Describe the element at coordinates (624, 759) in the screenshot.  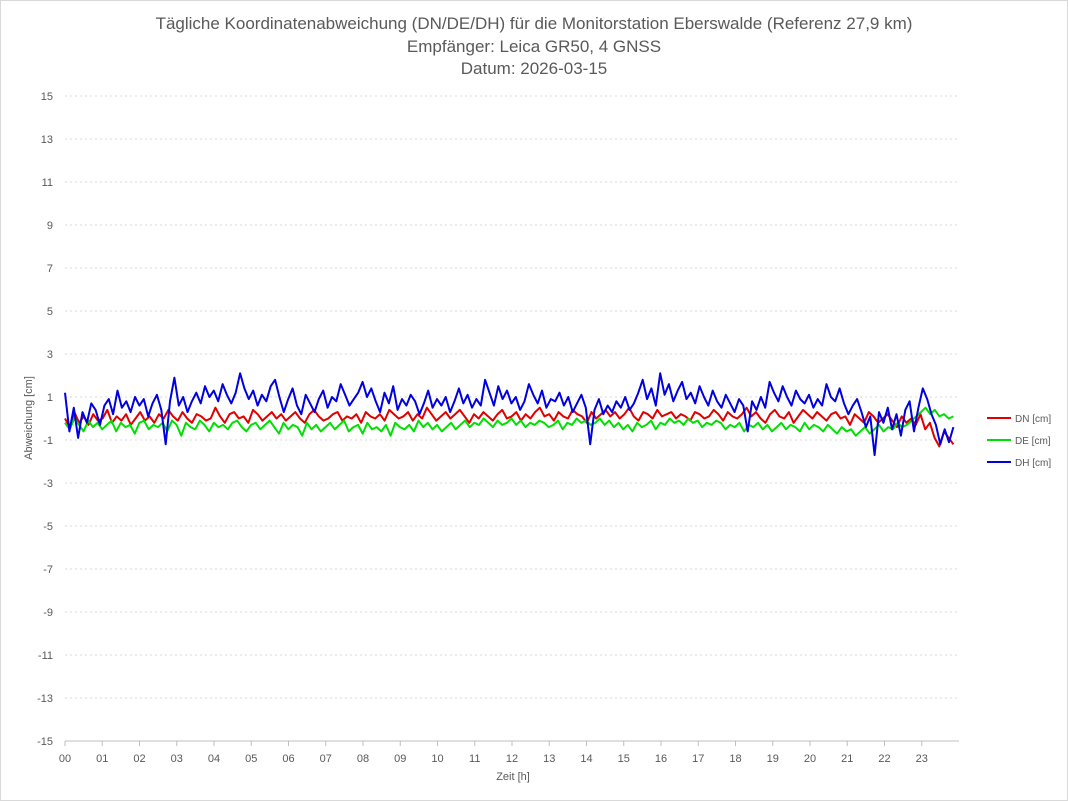
I see `x-tick-label: 15` at that location.